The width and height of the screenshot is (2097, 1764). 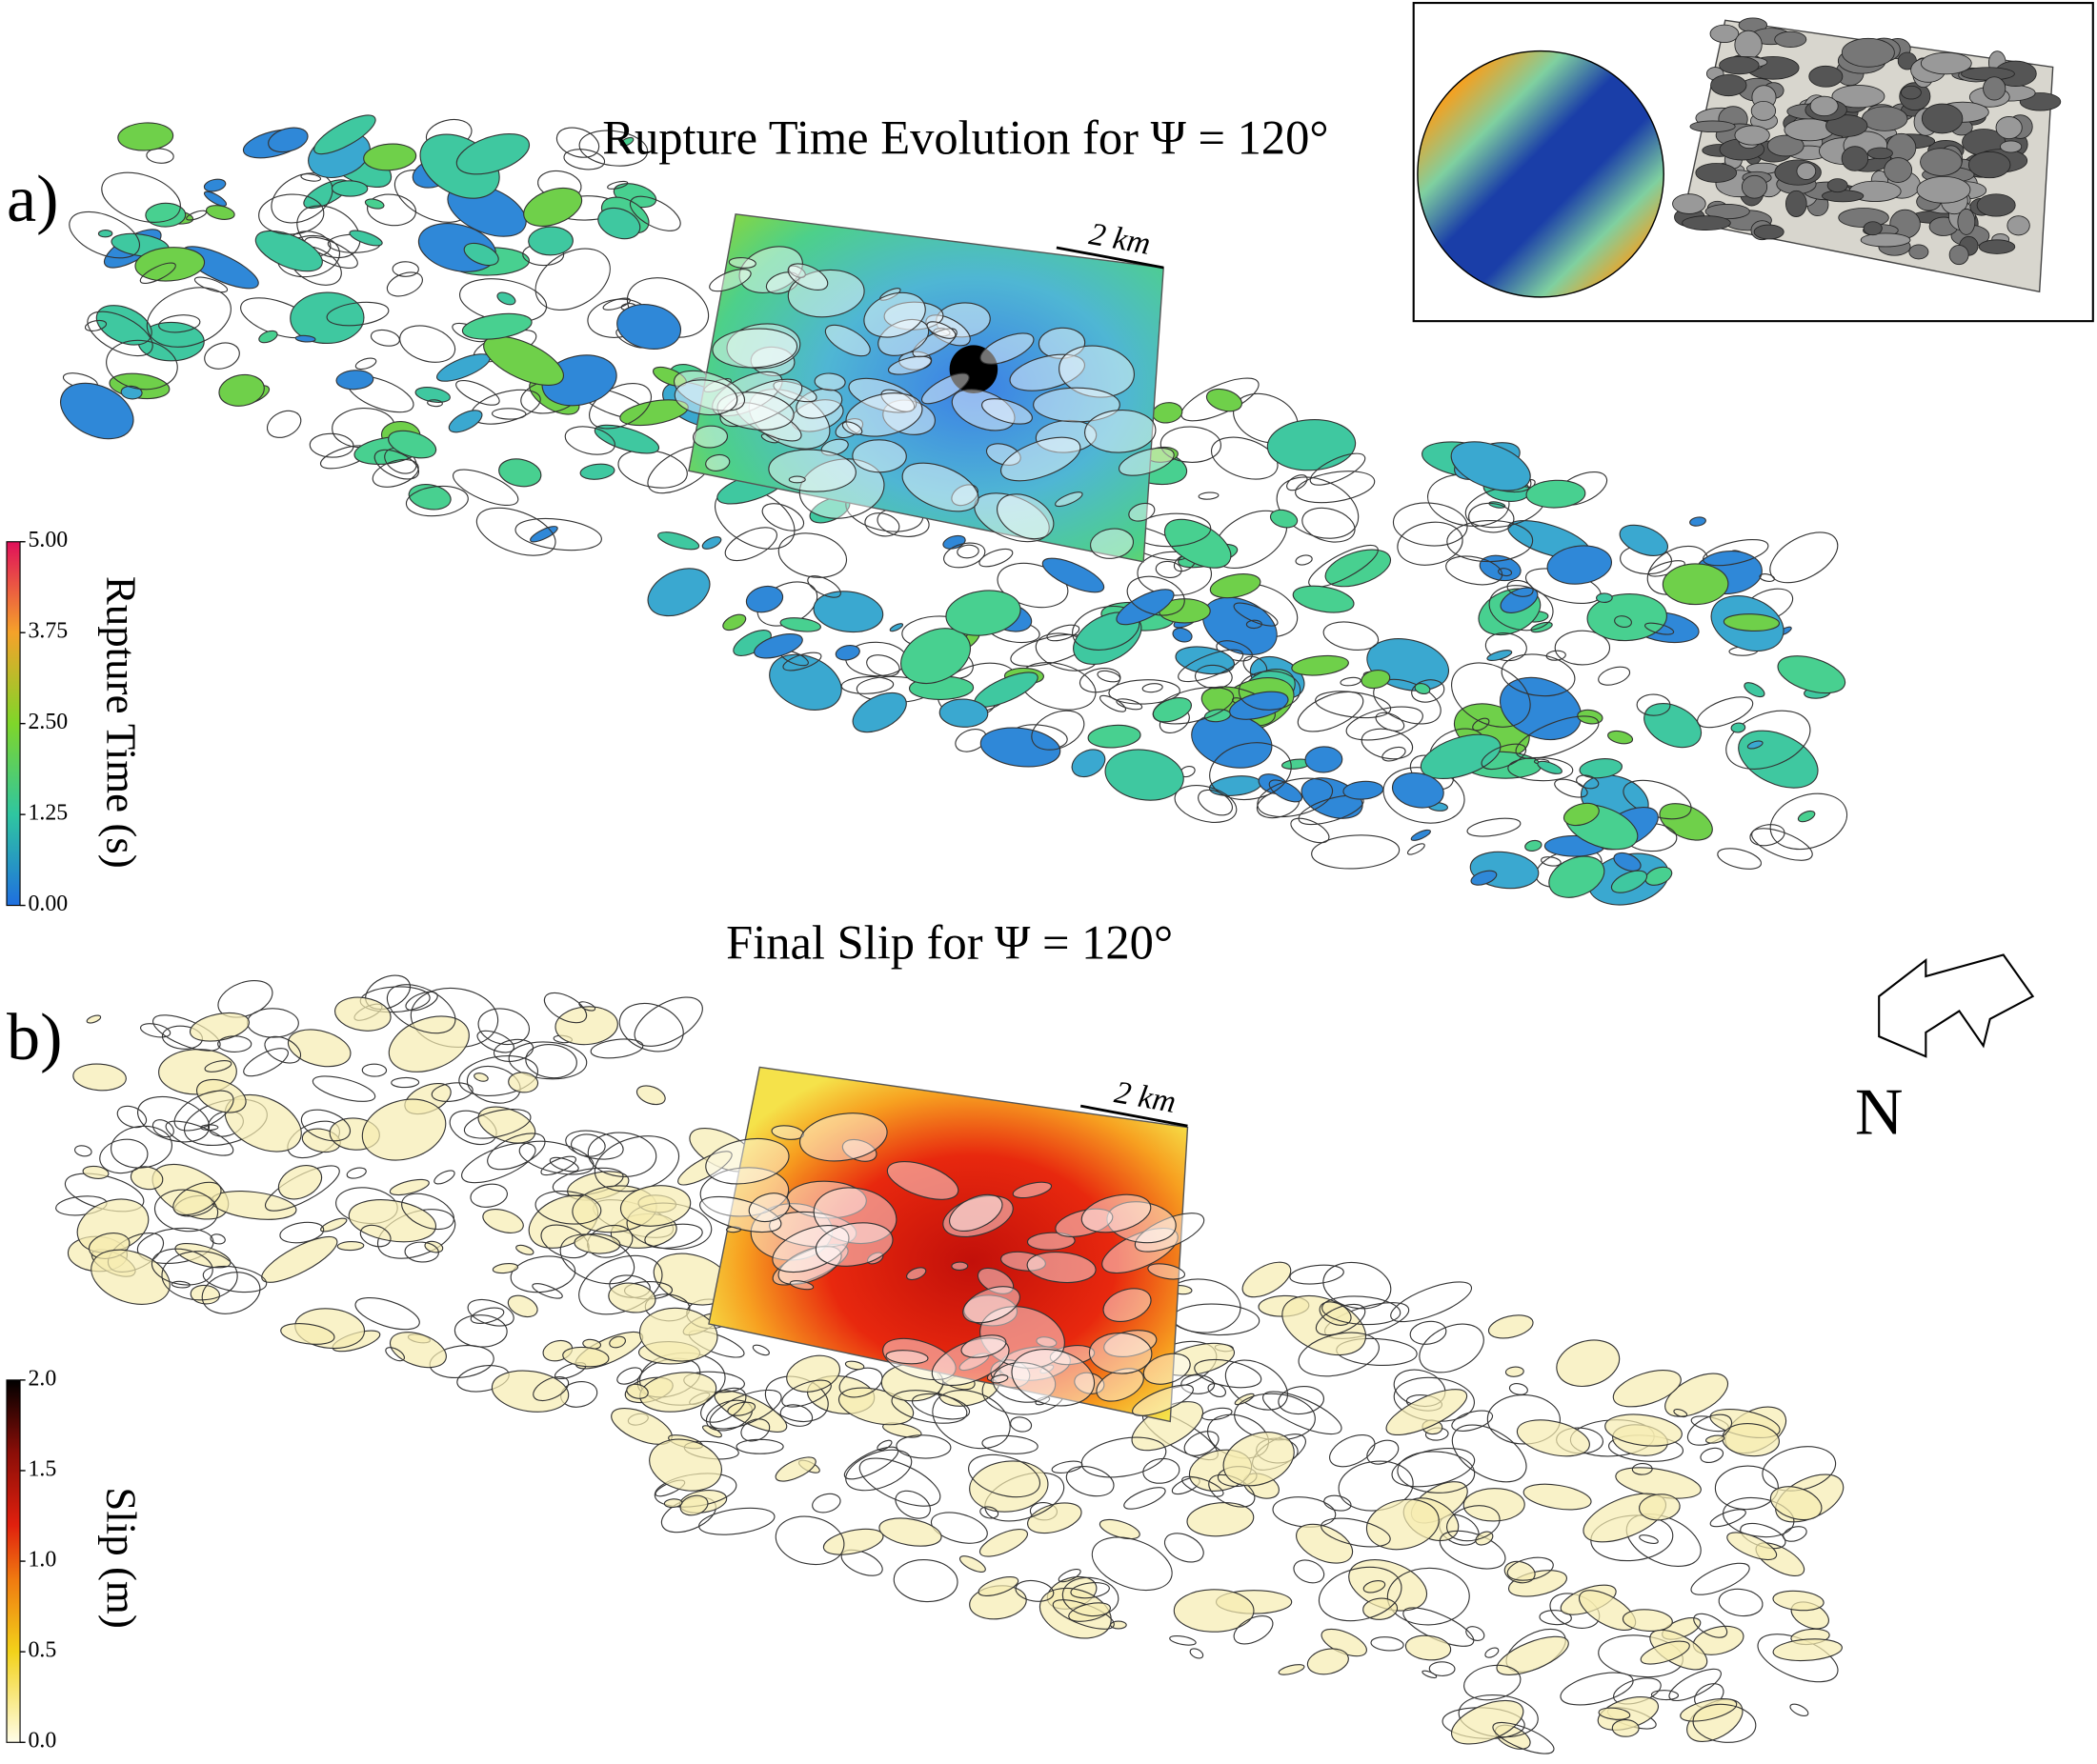 What do you see at coordinates (1110, 258) in the screenshot?
I see `scale-bar` at bounding box center [1110, 258].